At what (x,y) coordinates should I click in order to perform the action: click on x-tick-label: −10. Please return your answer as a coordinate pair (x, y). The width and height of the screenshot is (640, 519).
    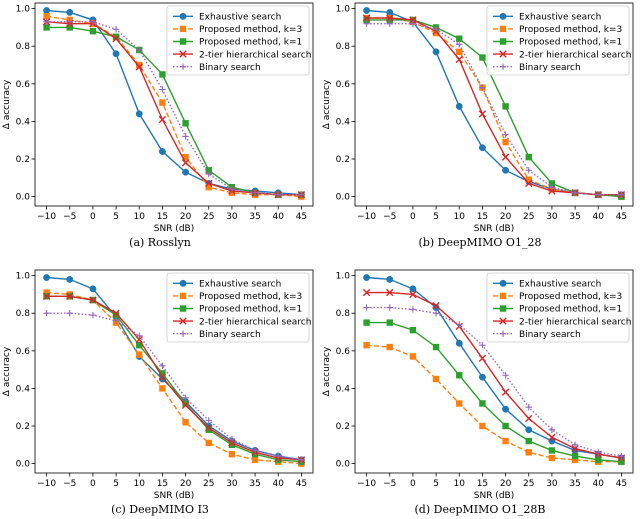
    Looking at the image, I should click on (366, 484).